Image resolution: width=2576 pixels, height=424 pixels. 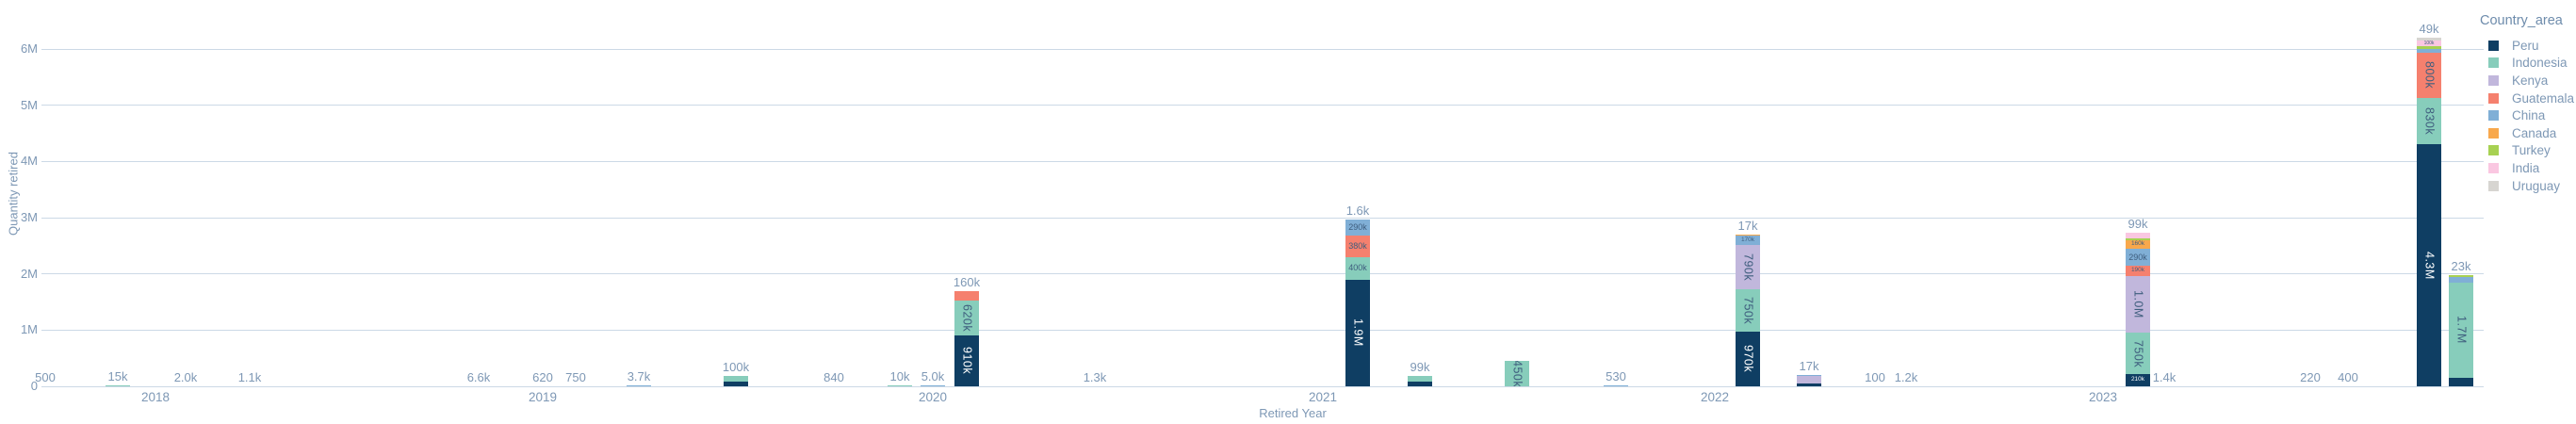 I want to click on bar-segment-indonesia: 1.7M, so click(x=2461, y=330).